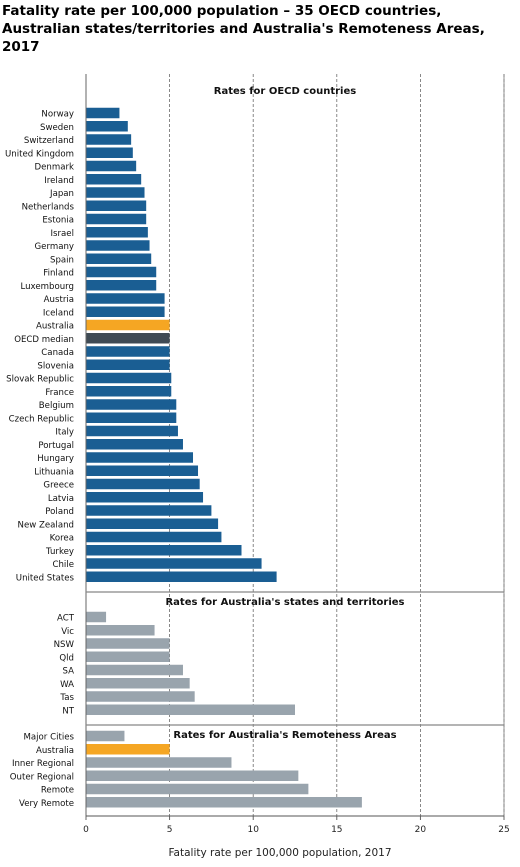  I want to click on category-label: Latvia, so click(61, 499).